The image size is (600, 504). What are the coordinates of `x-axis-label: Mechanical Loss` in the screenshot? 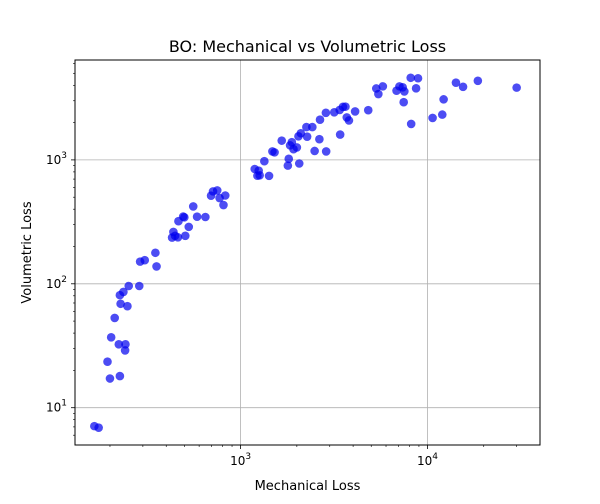 It's located at (308, 486).